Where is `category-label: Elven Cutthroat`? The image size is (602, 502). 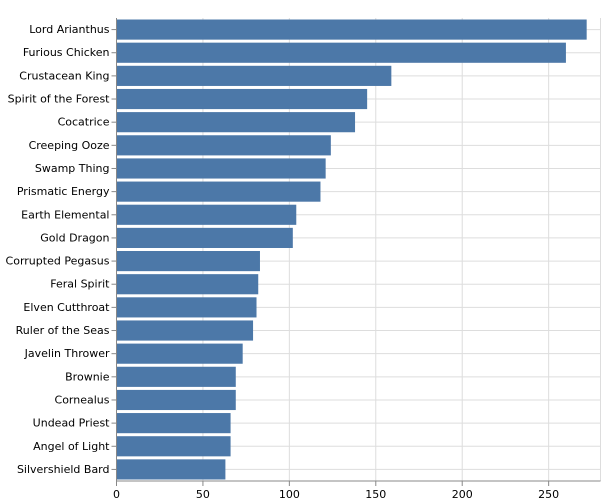 category-label: Elven Cutthroat is located at coordinates (66, 307).